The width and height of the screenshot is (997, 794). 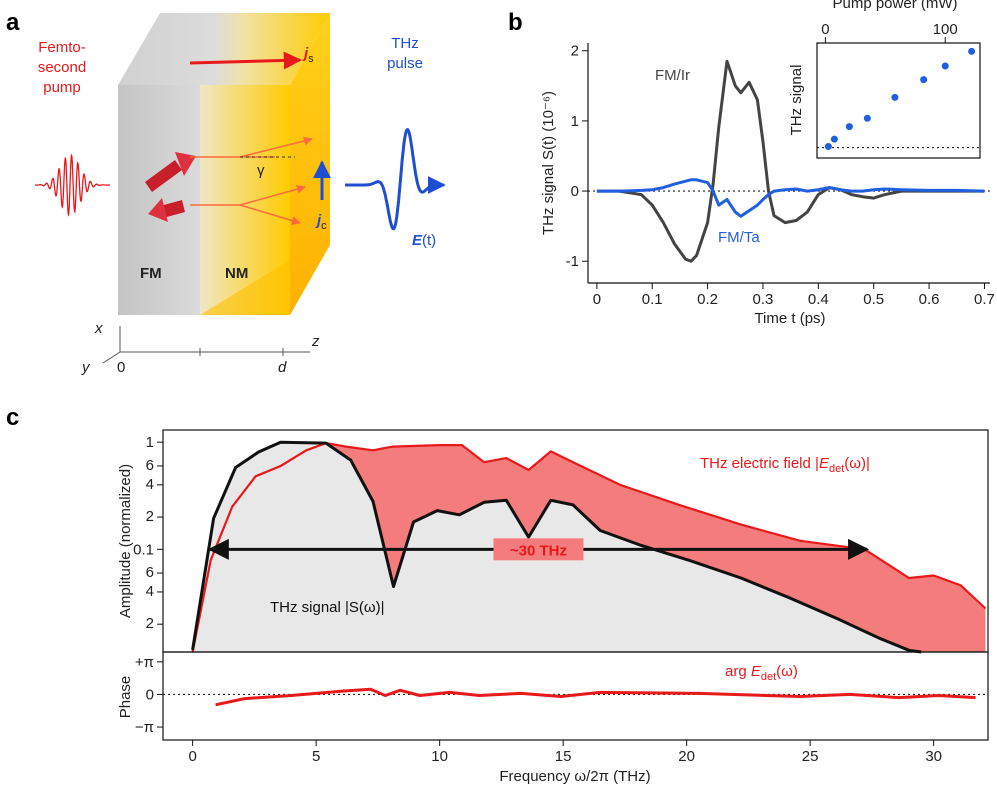 I want to click on slab-top, so click(x=224, y=49).